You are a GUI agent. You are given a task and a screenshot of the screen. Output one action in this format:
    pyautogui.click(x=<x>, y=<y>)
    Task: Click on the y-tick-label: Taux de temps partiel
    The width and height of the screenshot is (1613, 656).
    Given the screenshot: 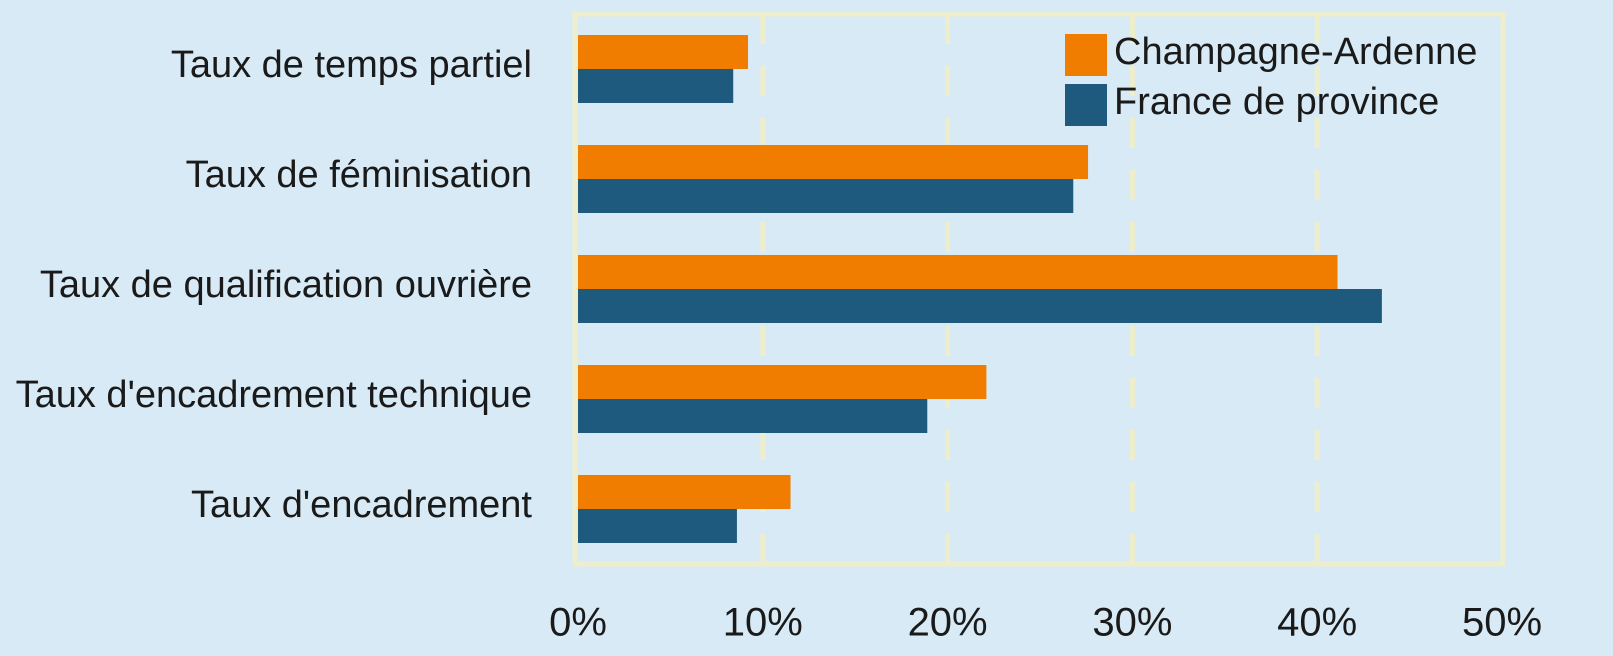 What is the action you would take?
    pyautogui.click(x=351, y=65)
    